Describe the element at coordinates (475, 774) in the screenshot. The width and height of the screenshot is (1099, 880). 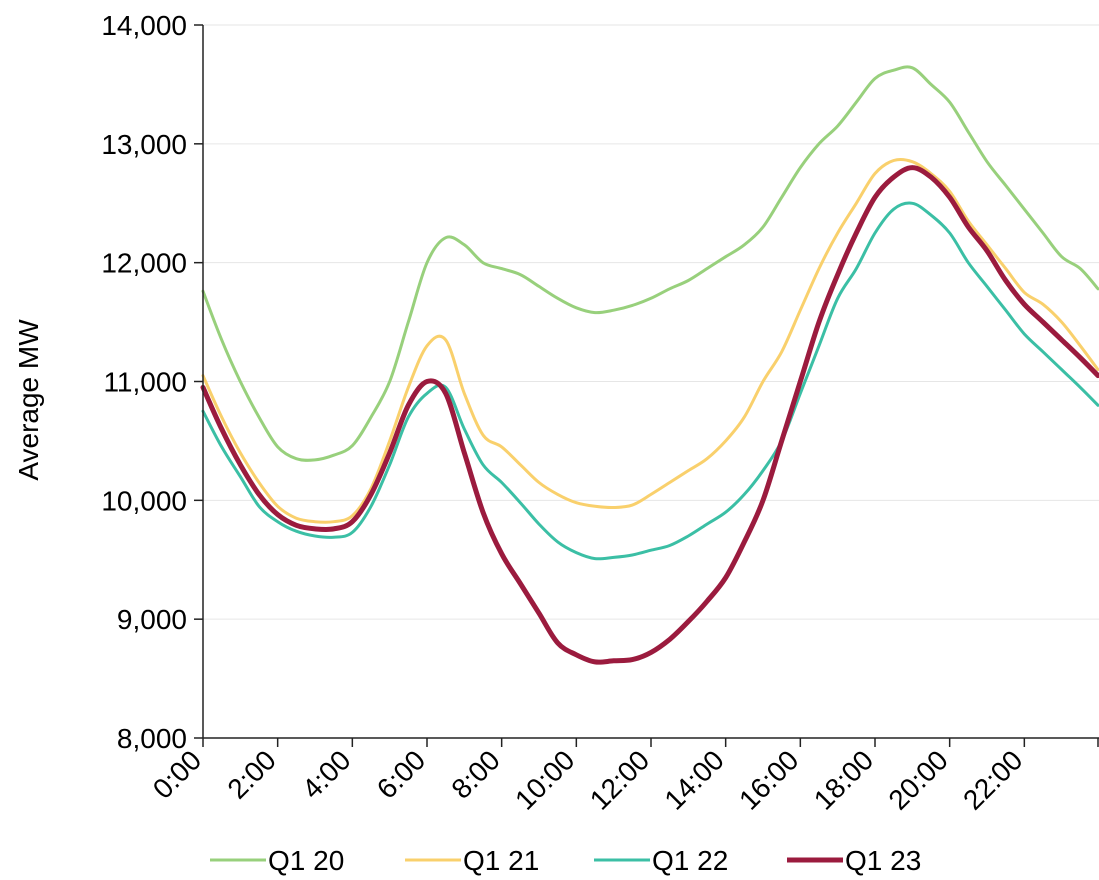
I see `x-tick-label: 8:00` at that location.